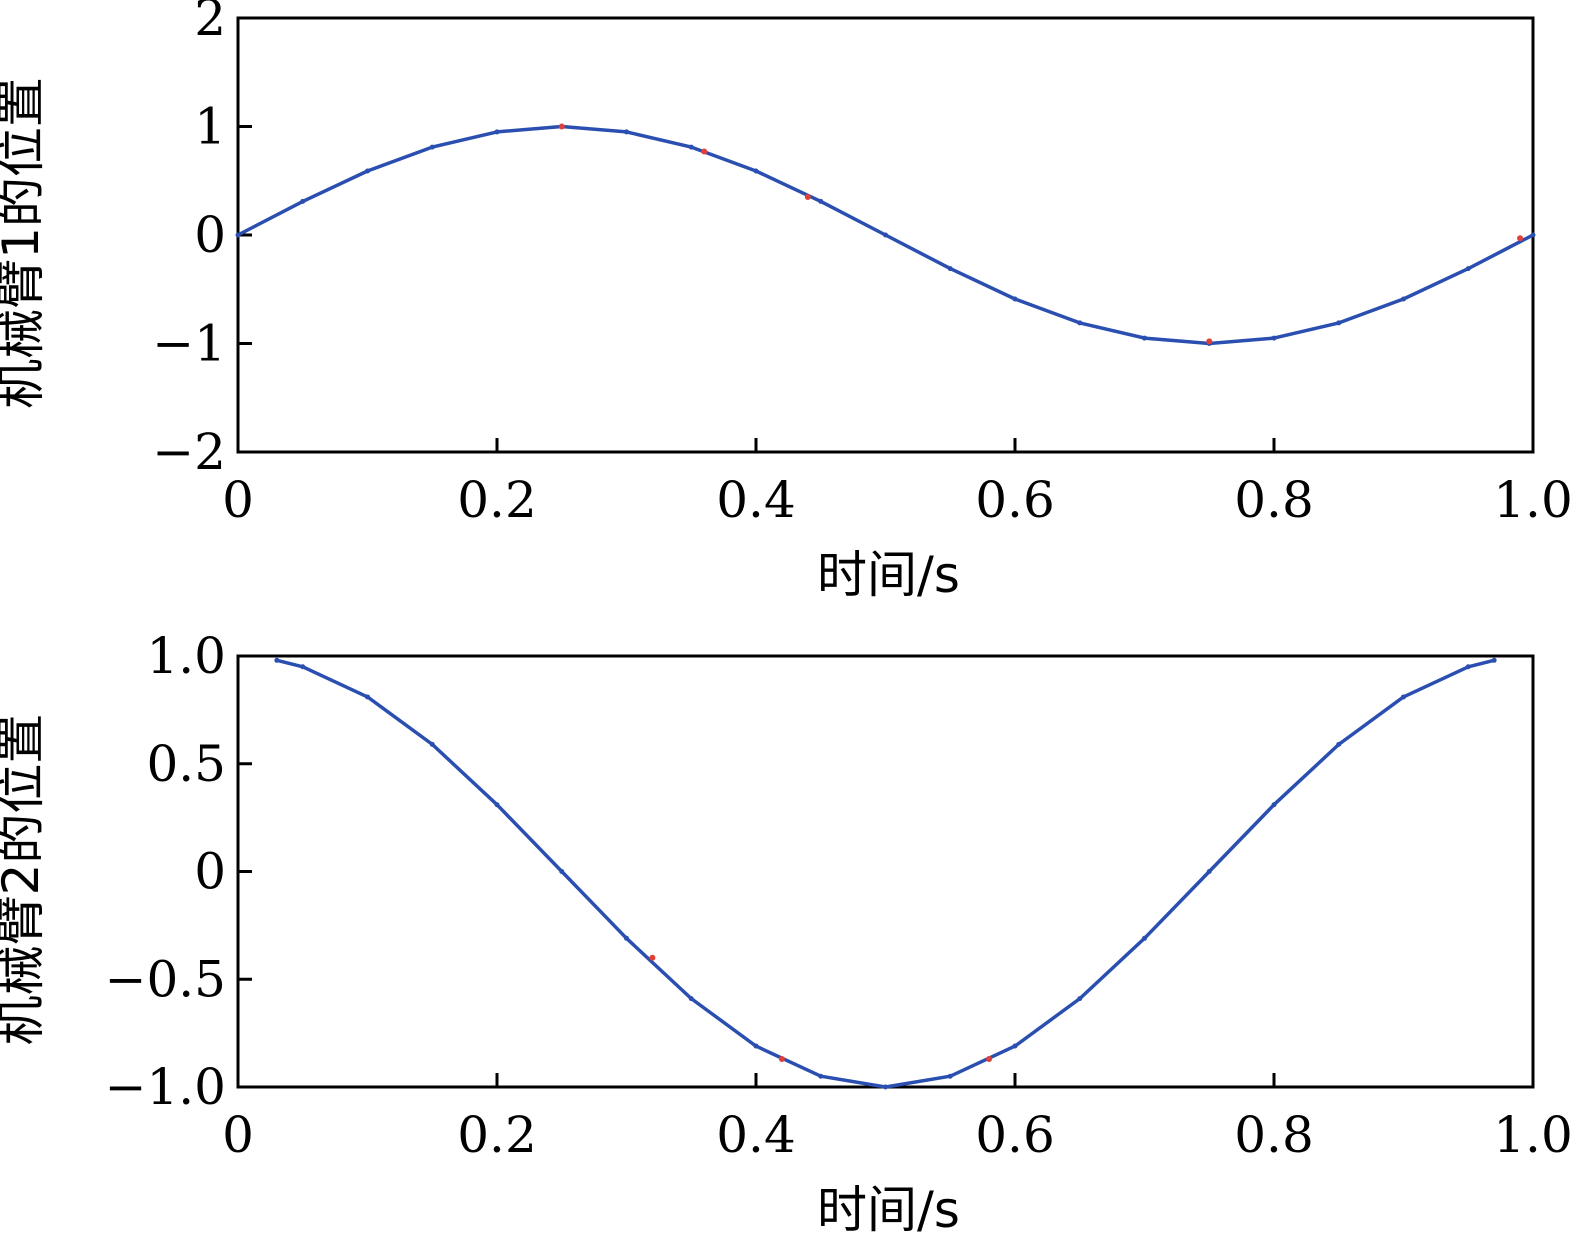  Describe the element at coordinates (189, 452) in the screenshot. I see `y-tick-label: −2` at that location.